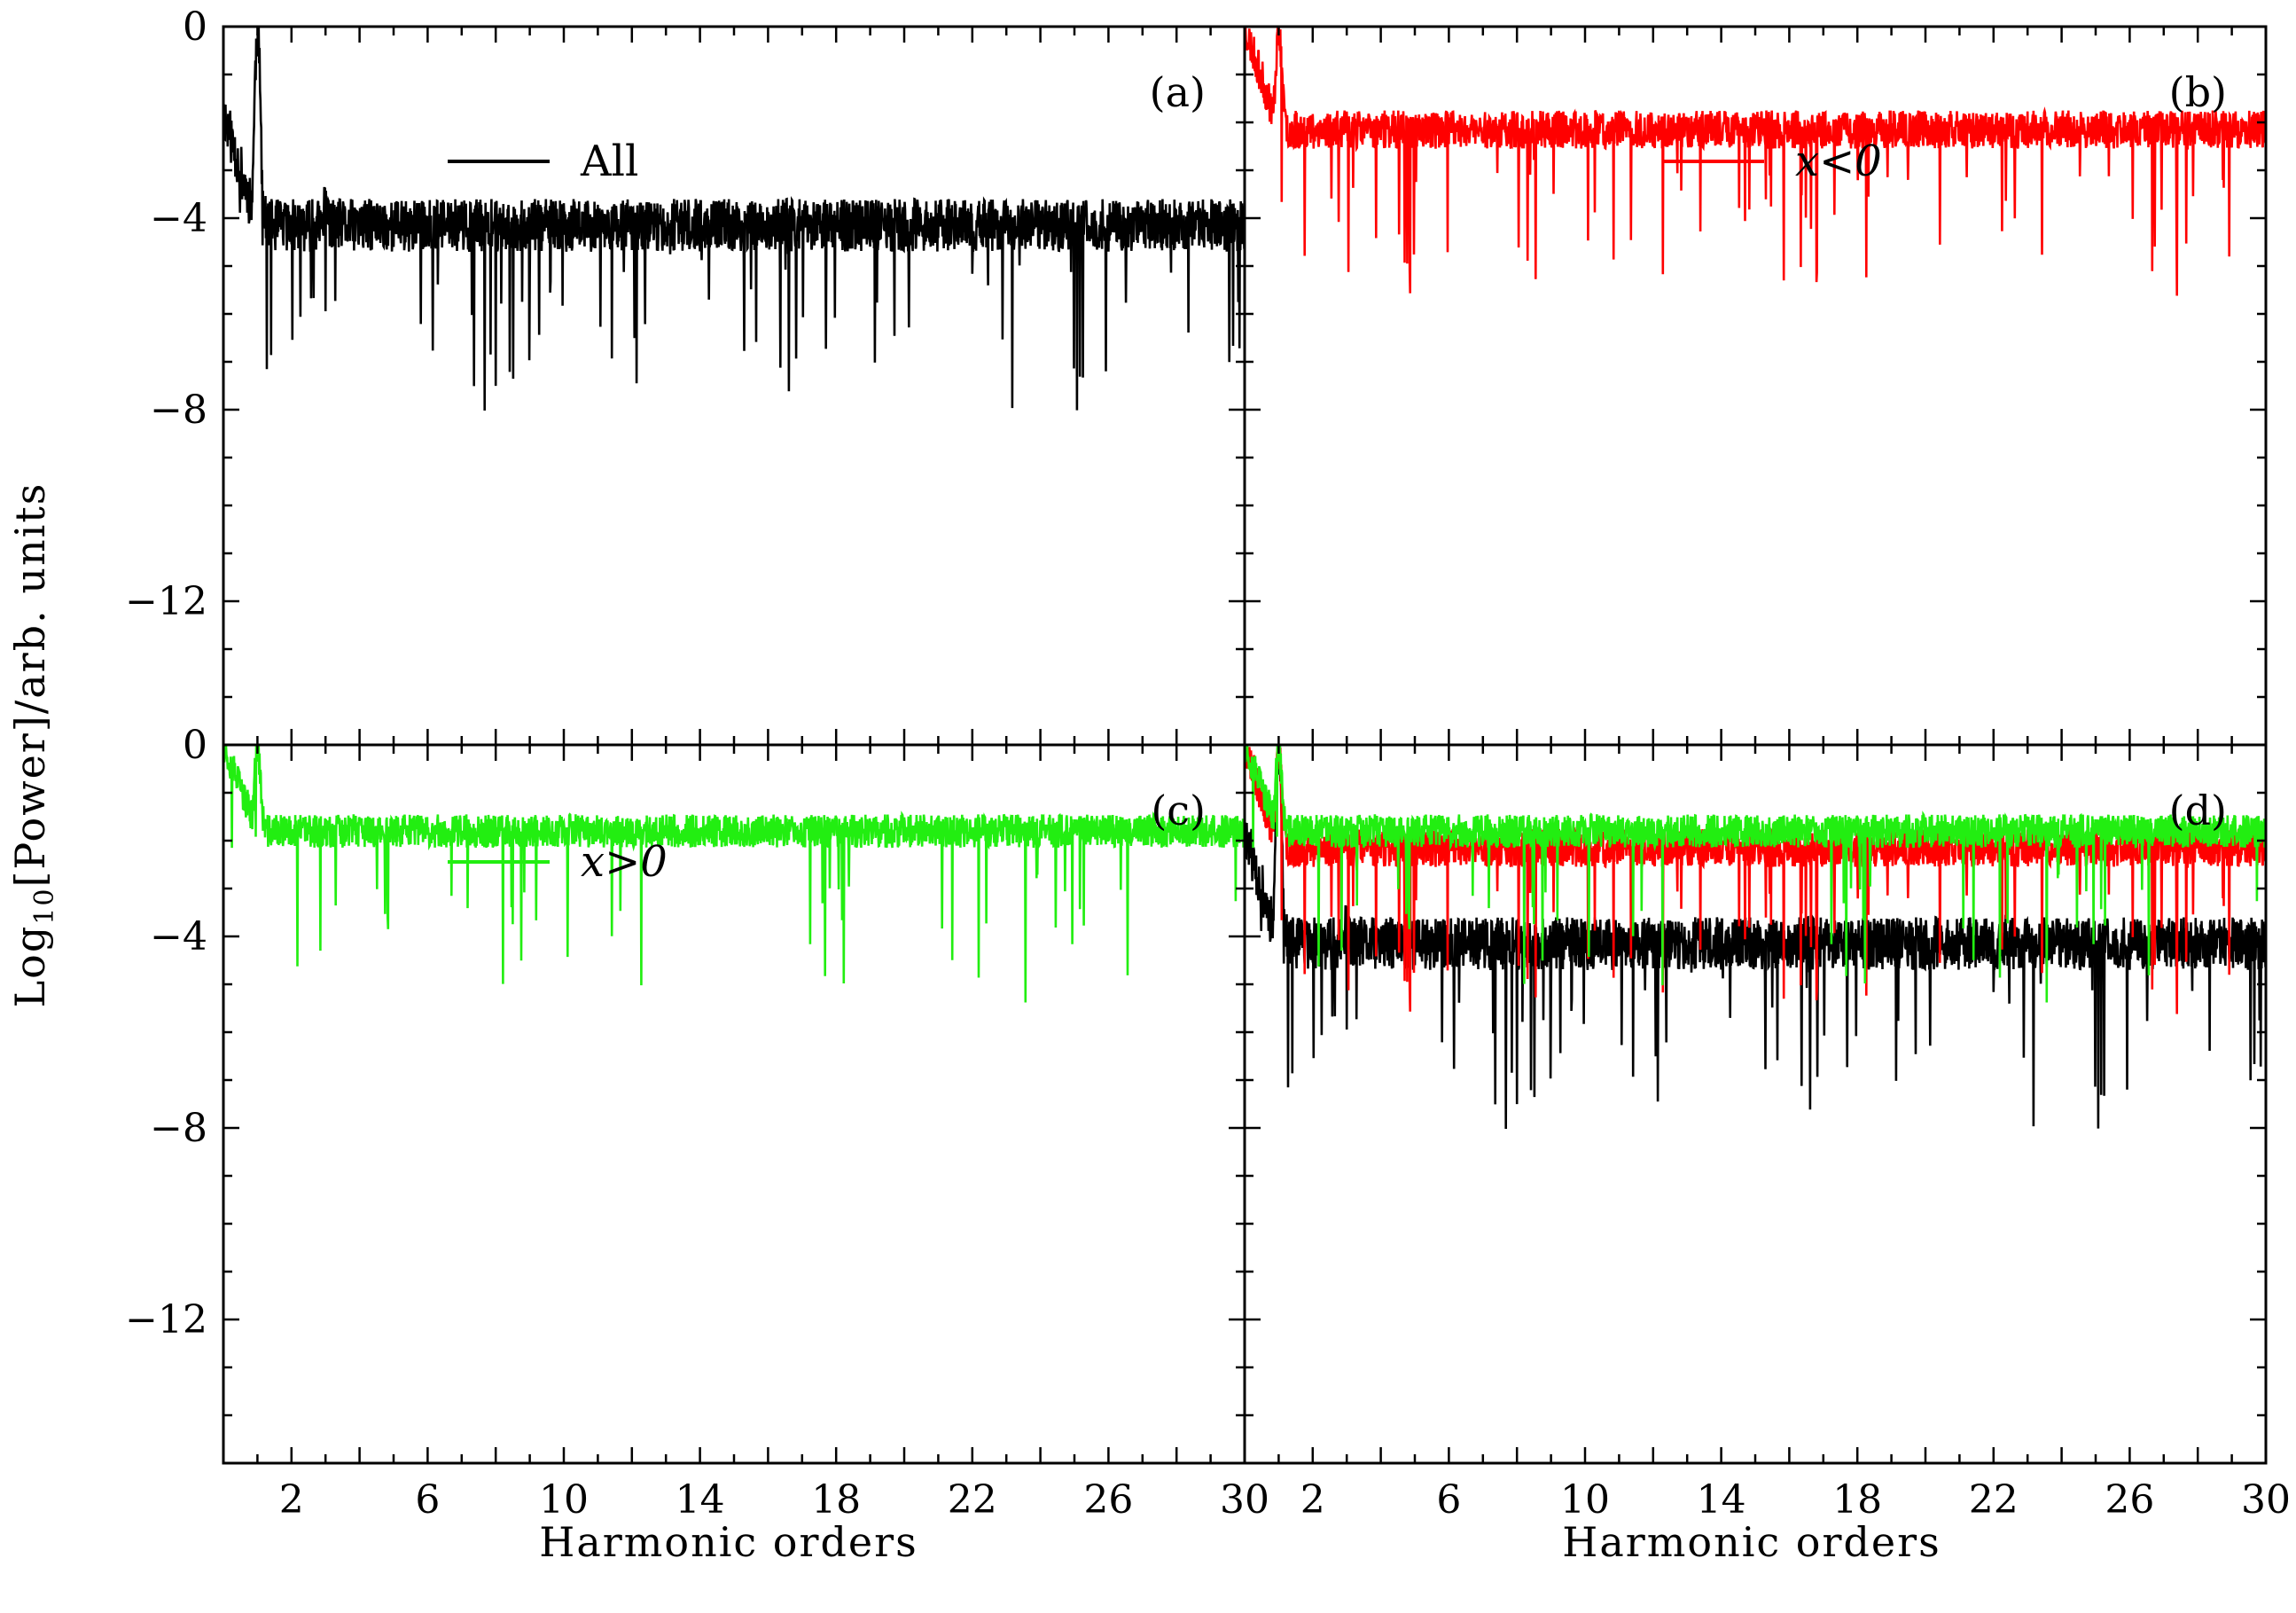 The width and height of the screenshot is (2296, 1613). I want to click on y-axis-title-main: Log, so click(30, 966).